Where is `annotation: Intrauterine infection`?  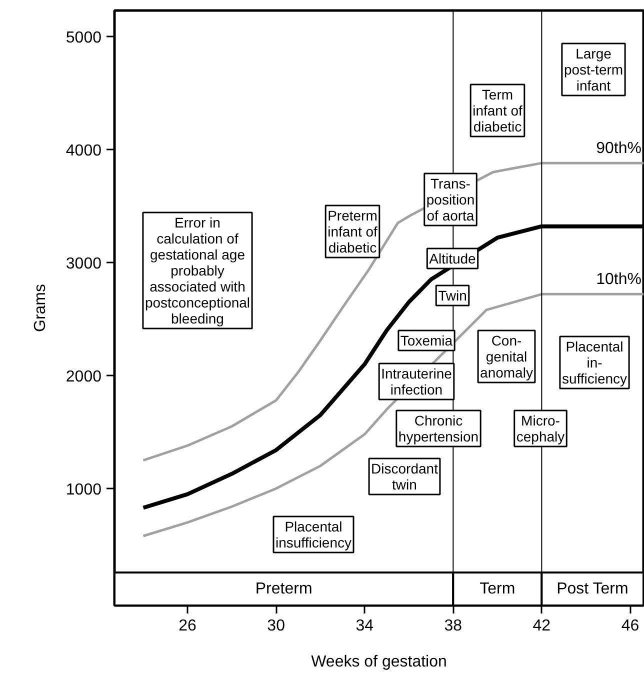 annotation: Intrauterine infection is located at coordinates (416, 382).